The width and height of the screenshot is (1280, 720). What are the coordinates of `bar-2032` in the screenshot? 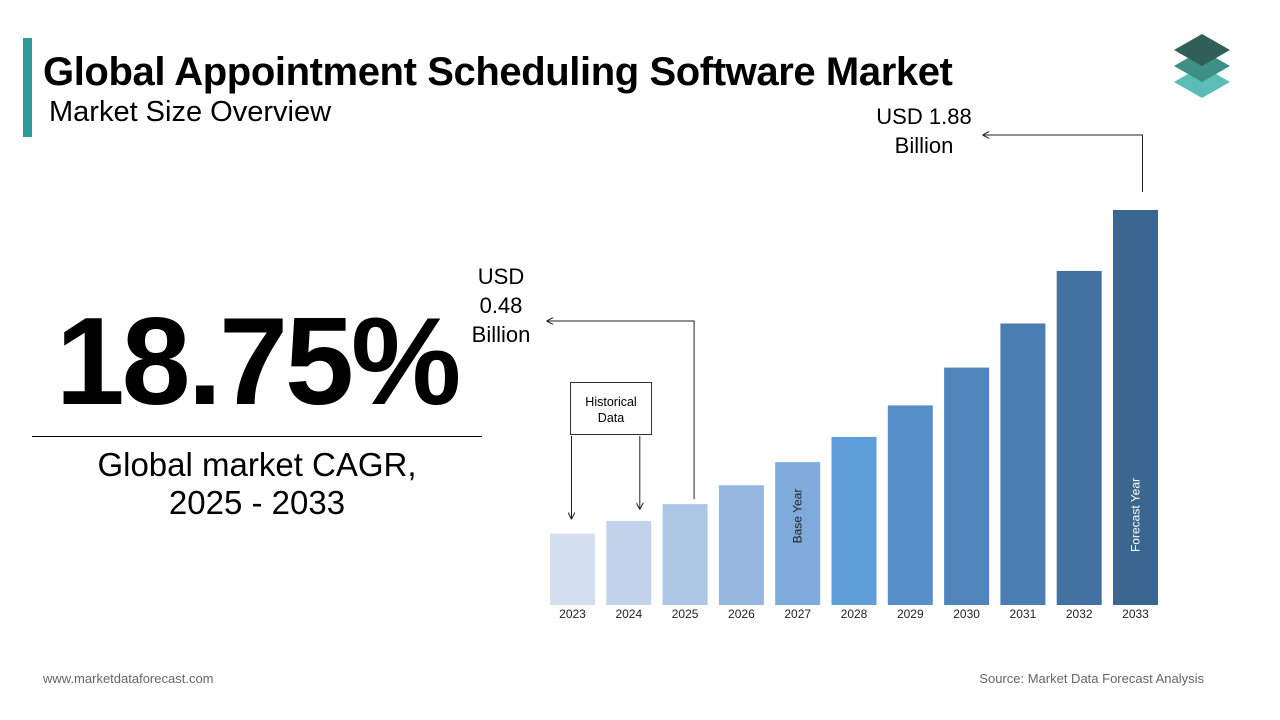 It's located at (1079, 437).